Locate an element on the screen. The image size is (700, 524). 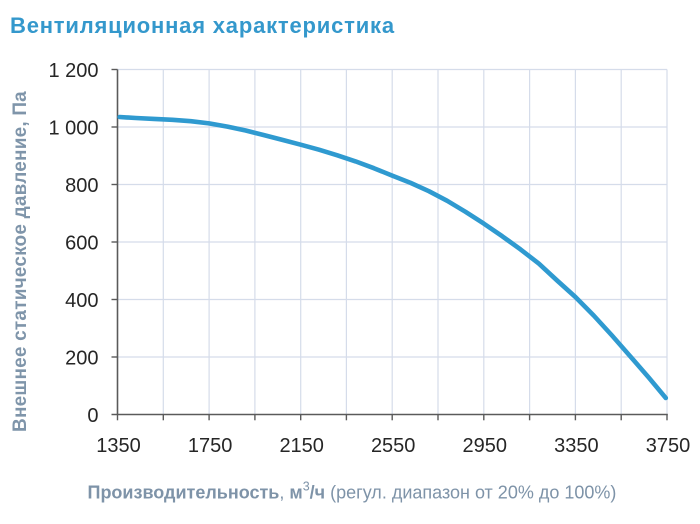
svg-text: 1750 is located at coordinates (210, 446).